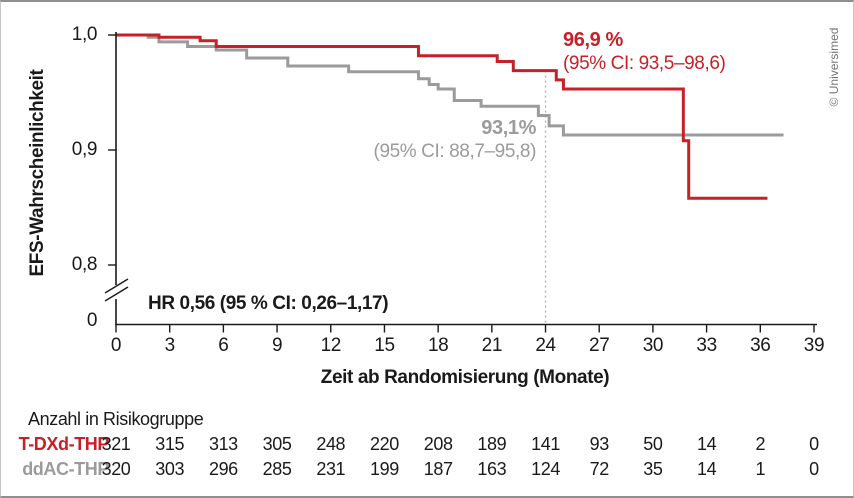 This screenshot has width=854, height=498. Describe the element at coordinates (116, 290) in the screenshot. I see `y-axis-break-icon` at that location.